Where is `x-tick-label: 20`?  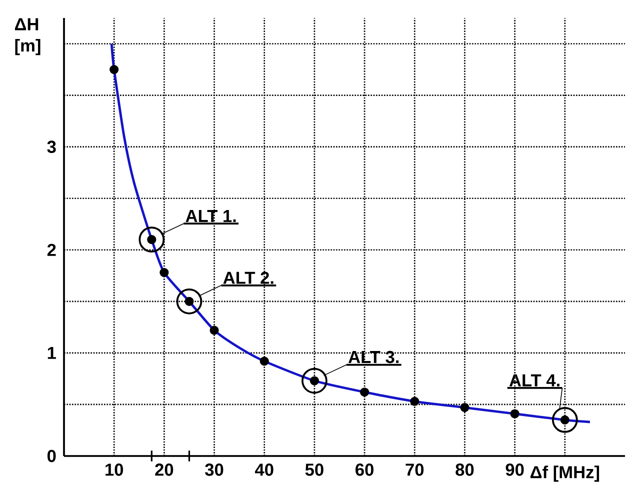
x-tick-label: 20 is located at coordinates (164, 470).